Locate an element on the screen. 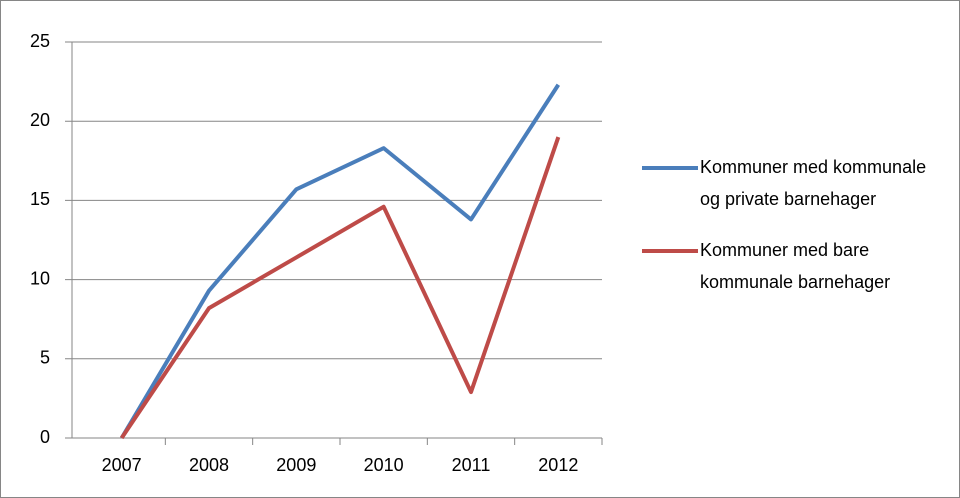 This screenshot has width=960, height=498. legend-line: kommunale barnehager is located at coordinates (795, 282).